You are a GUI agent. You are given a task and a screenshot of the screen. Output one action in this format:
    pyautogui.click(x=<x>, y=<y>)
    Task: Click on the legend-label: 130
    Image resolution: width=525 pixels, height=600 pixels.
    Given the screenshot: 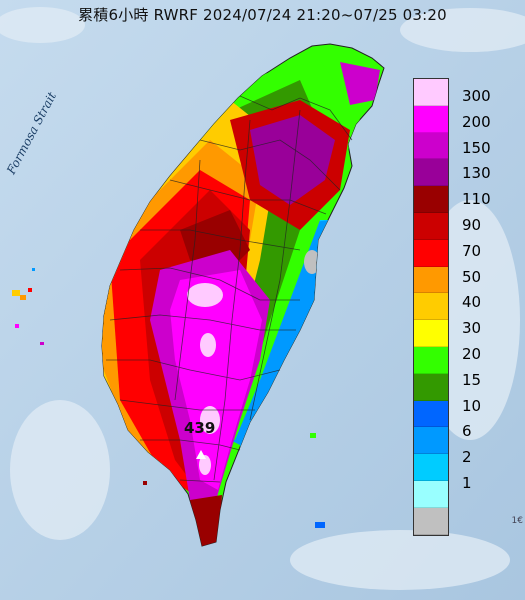 What is the action you would take?
    pyautogui.click(x=476, y=173)
    